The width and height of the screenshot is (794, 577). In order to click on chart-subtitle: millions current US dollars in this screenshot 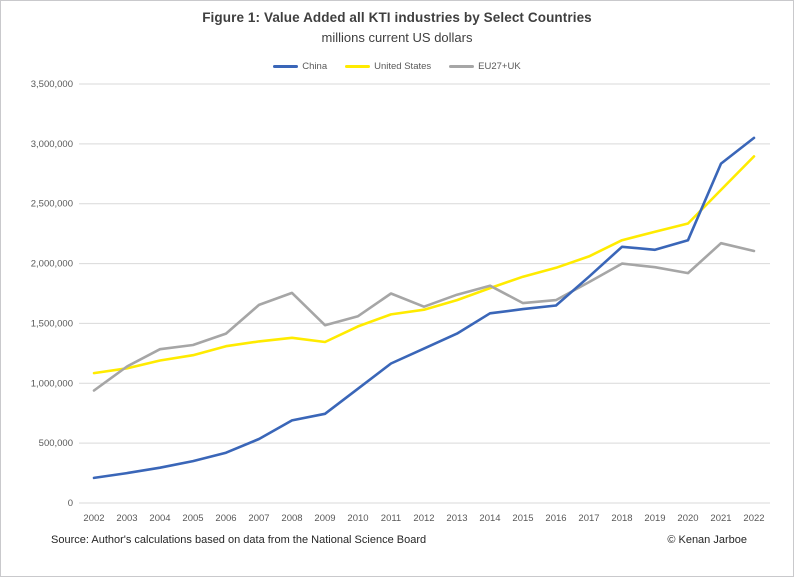, I will do `click(397, 37)`.